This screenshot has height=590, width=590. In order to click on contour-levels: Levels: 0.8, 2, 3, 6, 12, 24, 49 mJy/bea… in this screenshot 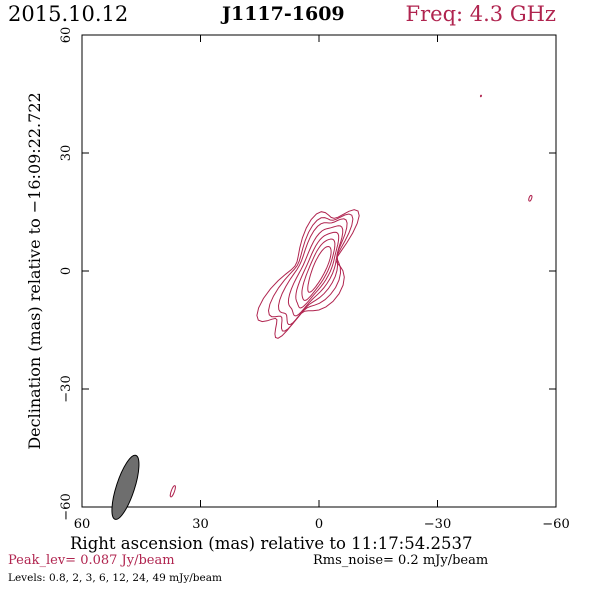, I will do `click(115, 578)`.